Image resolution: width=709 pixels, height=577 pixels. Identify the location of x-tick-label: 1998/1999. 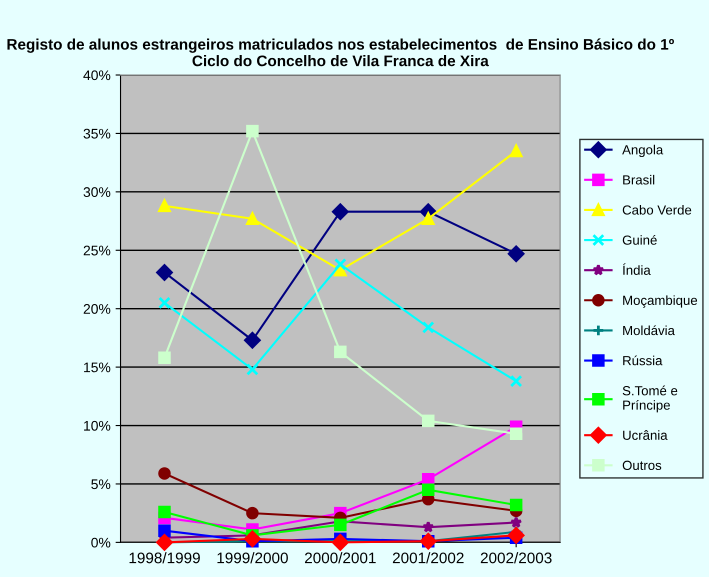
(165, 558).